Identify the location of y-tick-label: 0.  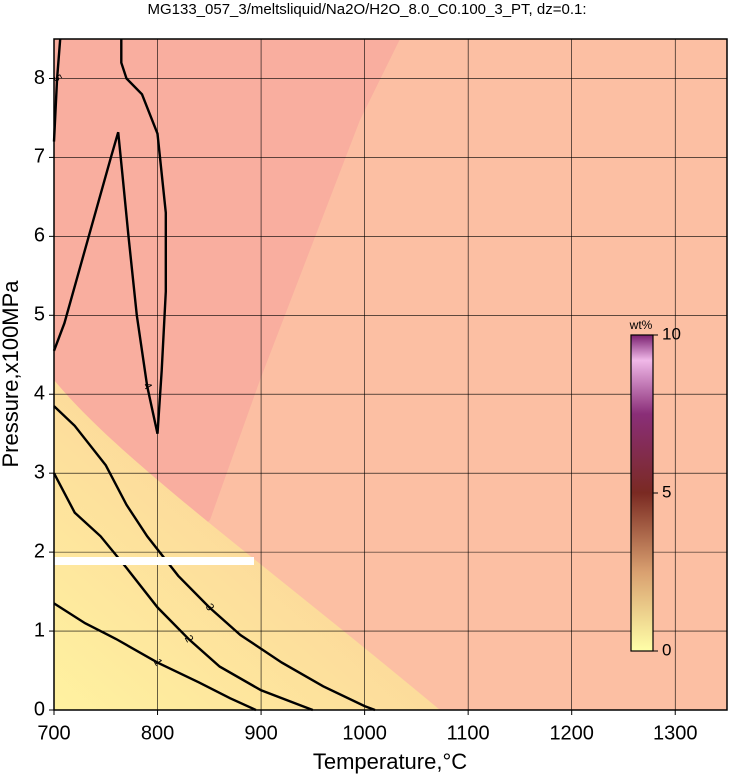
(39, 709).